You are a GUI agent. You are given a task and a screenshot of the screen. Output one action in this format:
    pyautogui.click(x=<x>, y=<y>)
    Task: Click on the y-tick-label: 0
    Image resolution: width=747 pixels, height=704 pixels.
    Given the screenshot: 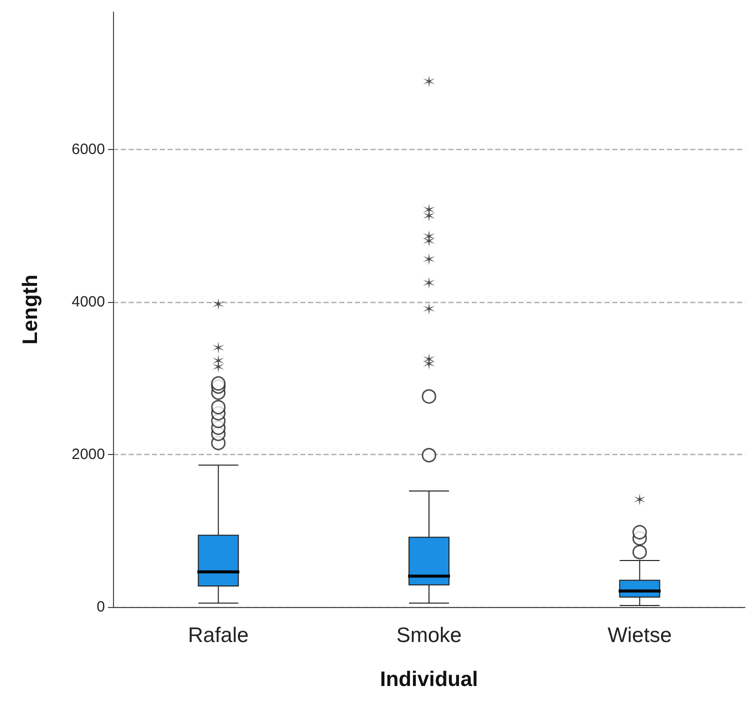 What is the action you would take?
    pyautogui.click(x=100, y=607)
    